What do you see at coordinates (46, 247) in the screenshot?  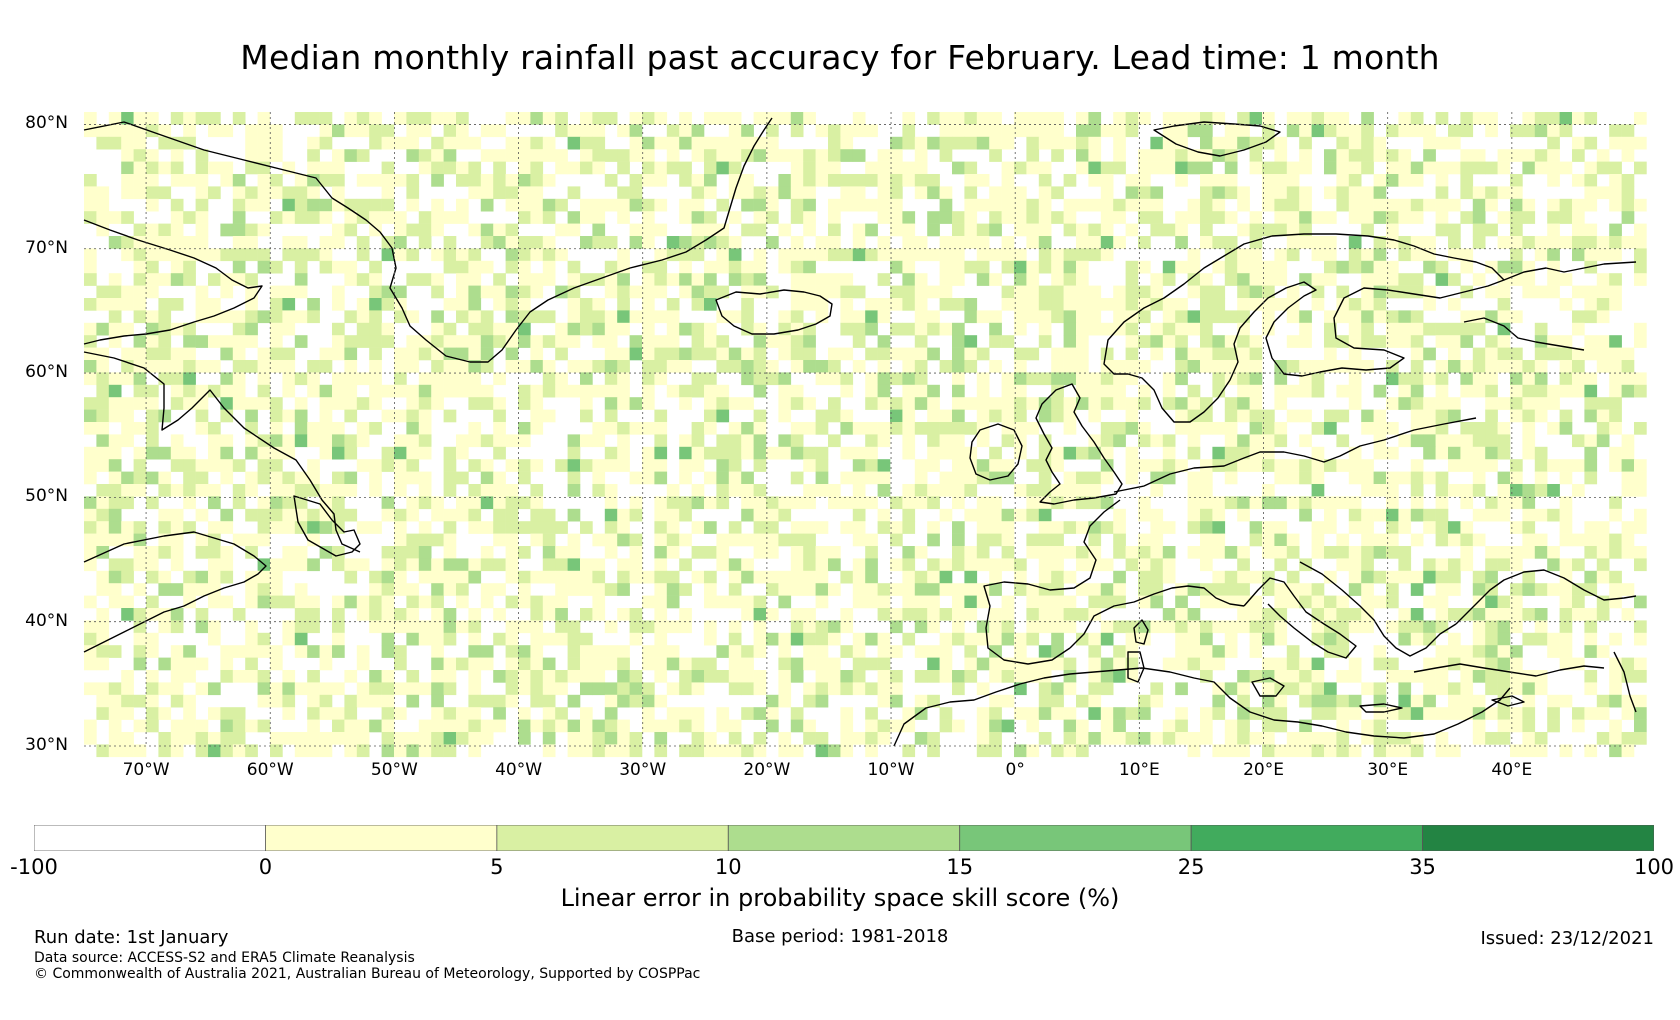 I see `lat-label: 70°N` at bounding box center [46, 247].